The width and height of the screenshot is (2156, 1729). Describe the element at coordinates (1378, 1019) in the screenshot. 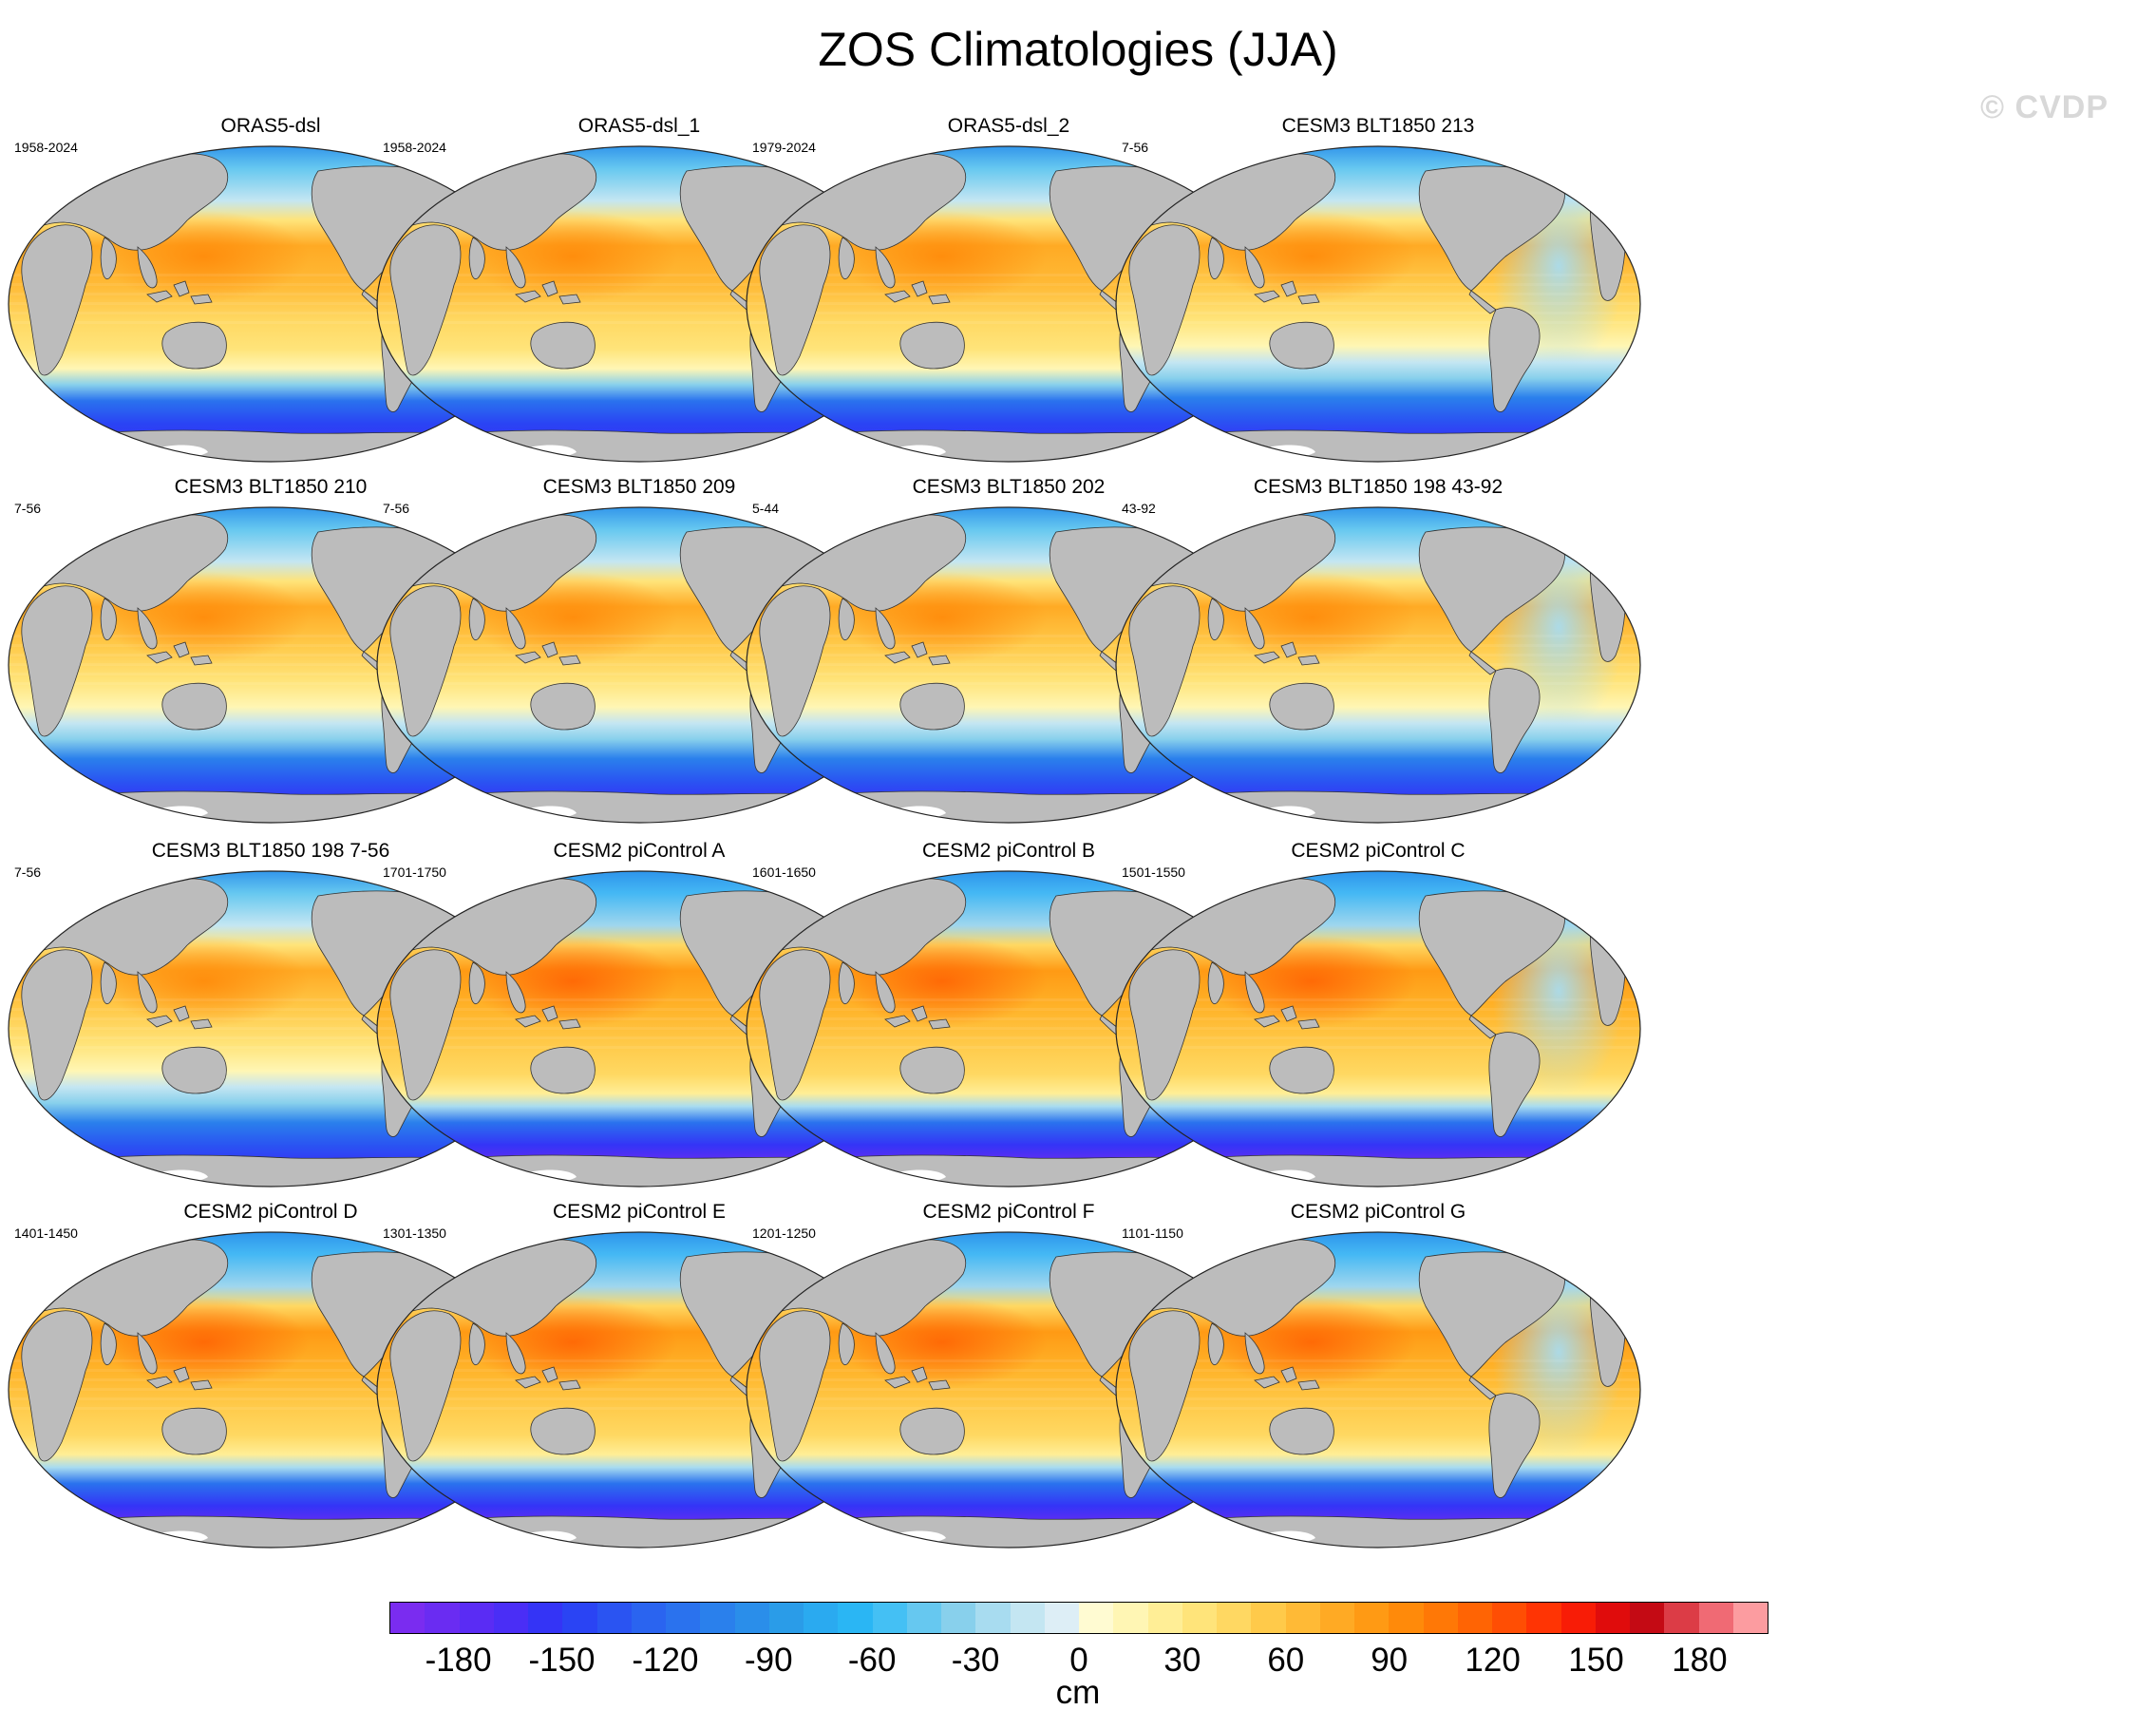

I see `map-panel: CESM2 piControl C 1501-1550` at that location.